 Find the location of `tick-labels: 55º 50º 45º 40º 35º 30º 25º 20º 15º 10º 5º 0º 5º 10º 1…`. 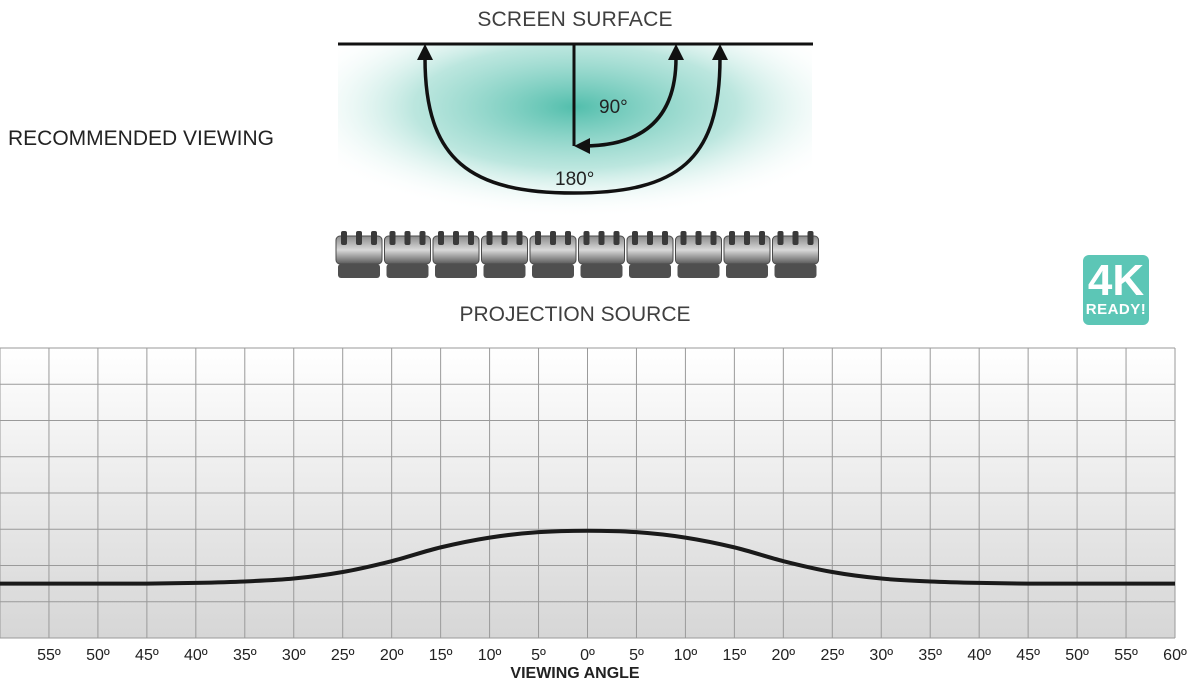

tick-labels: 55º 50º 45º 40º 35º 30º 25º 20º 15º 10º 5º 0º 5º 10º 1… is located at coordinates (612, 655).